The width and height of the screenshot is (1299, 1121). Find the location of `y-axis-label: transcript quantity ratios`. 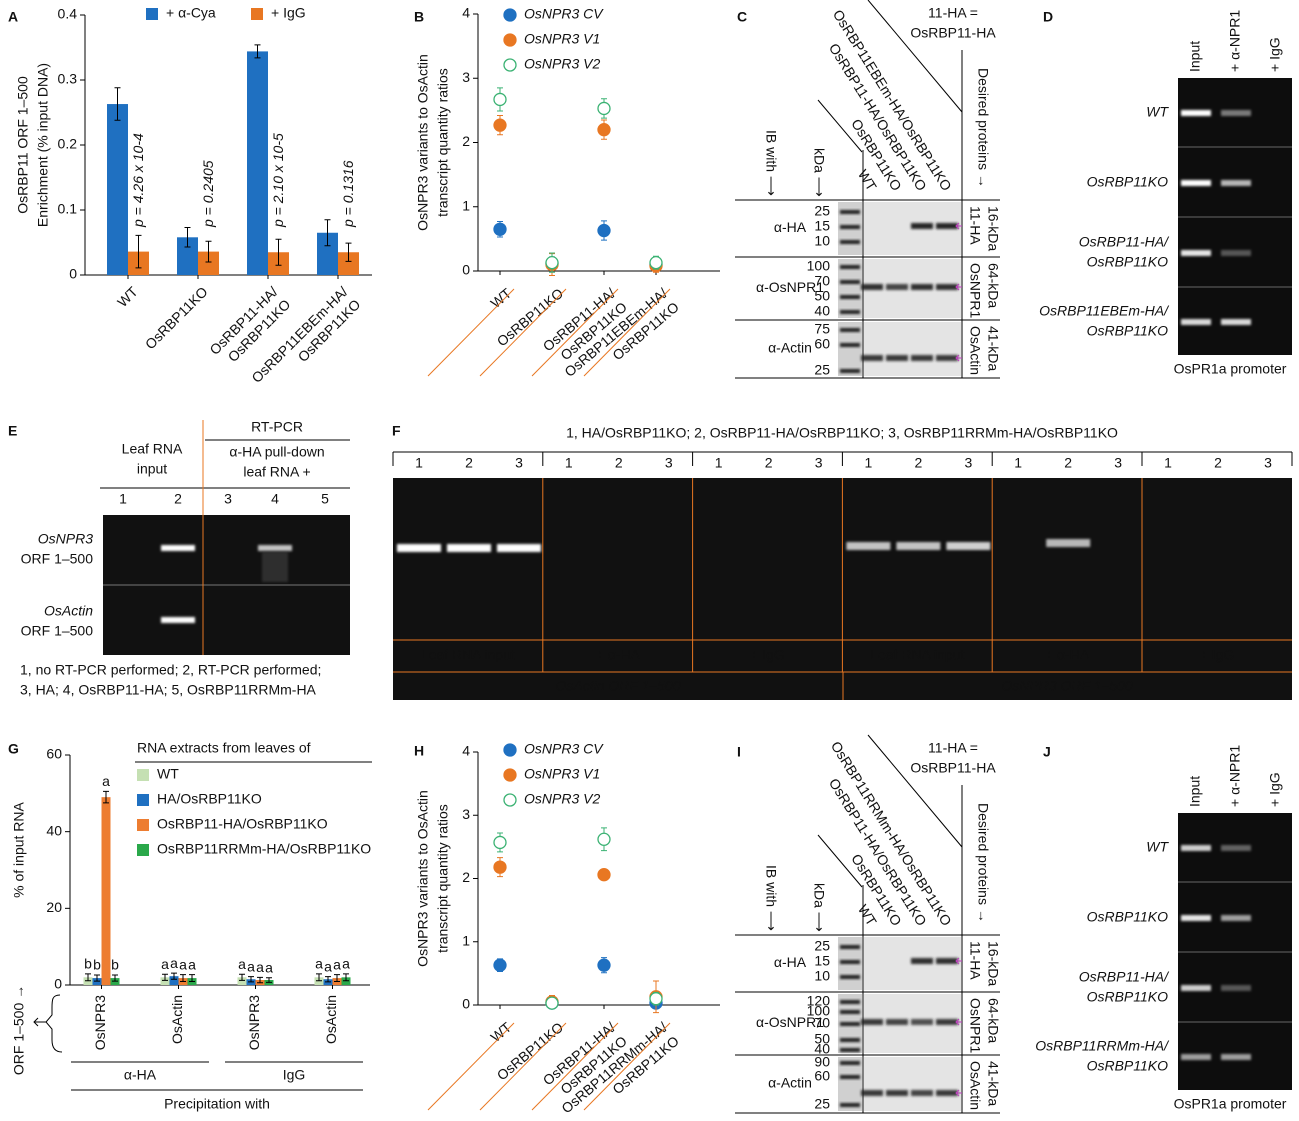

y-axis-label: transcript quantity ratios is located at coordinates (443, 878).